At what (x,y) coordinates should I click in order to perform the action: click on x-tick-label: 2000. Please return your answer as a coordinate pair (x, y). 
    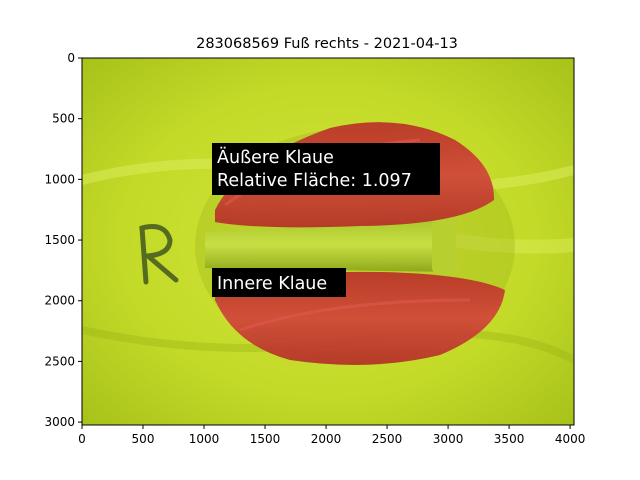
    Looking at the image, I should click on (326, 439).